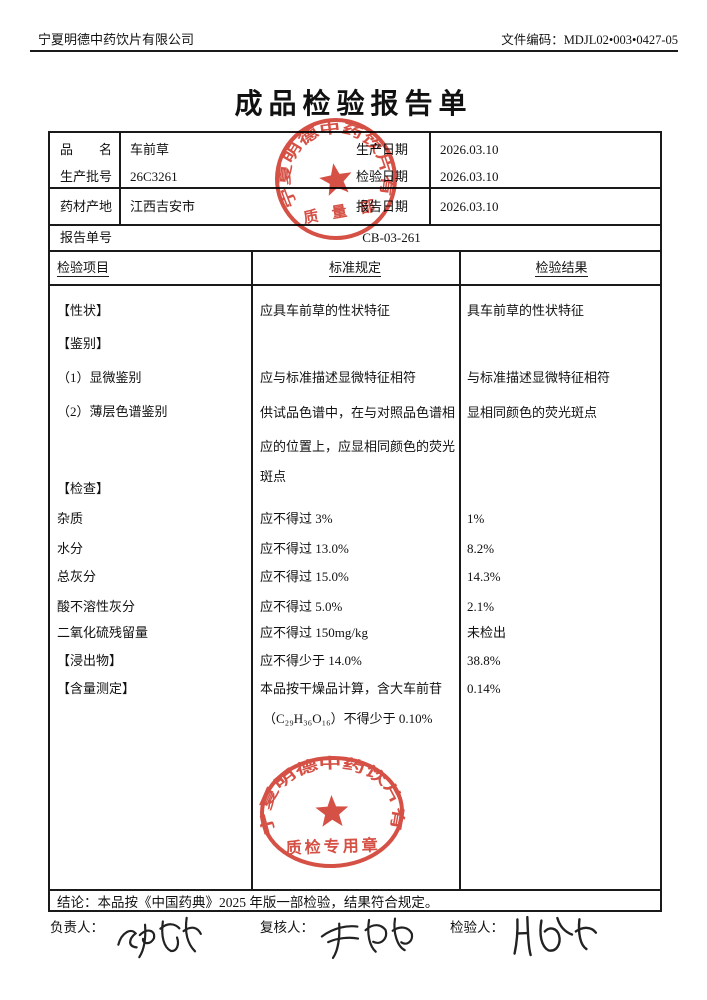  I want to click on row-result: 8.2%, so click(481, 548).